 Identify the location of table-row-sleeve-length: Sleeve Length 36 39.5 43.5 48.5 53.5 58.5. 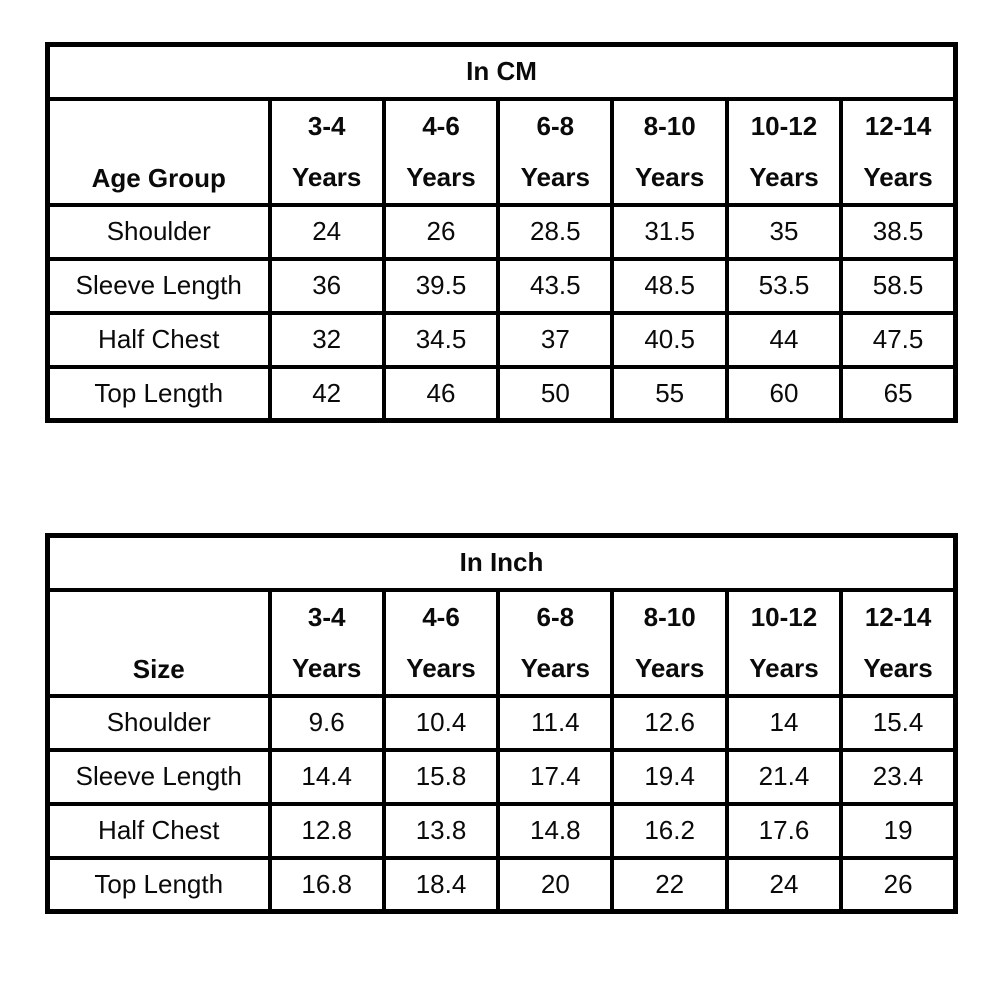
(501, 285).